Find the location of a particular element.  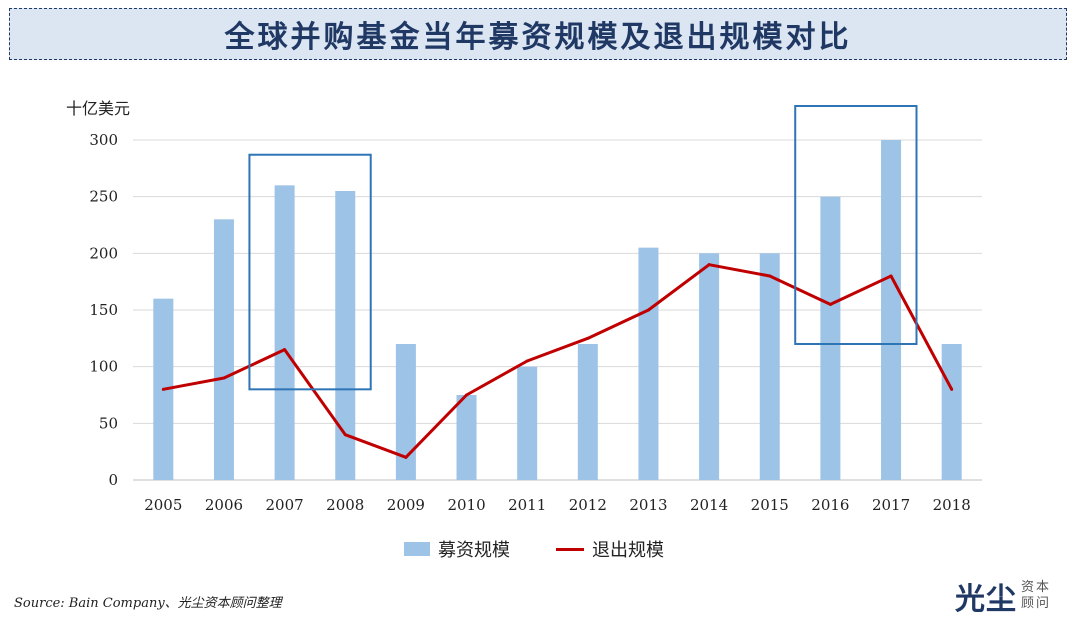

logo-sub-line1: 资本 is located at coordinates (1036, 587).